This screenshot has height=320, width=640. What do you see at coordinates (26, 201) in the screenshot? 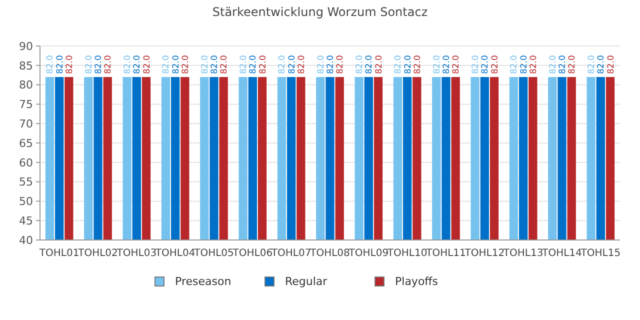
I see `y-tick-label: 50` at bounding box center [26, 201].